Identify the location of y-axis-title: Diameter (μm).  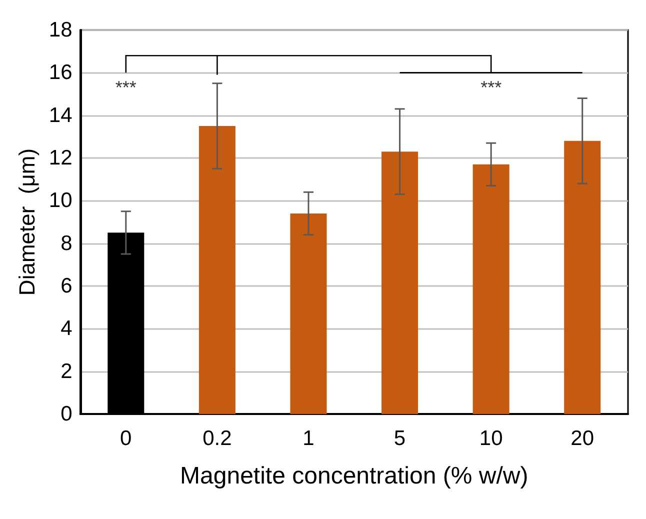
(27, 222).